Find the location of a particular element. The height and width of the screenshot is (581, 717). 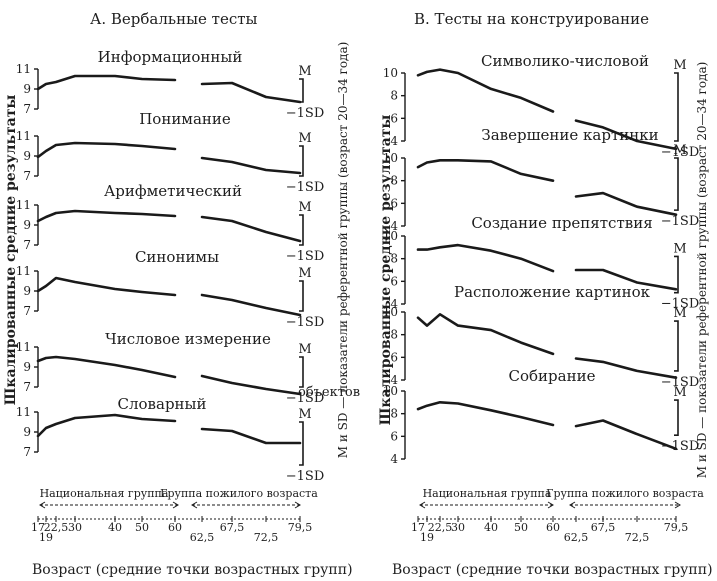

x-tick-label-1-9: 72,5 is located at coordinates (637, 537).